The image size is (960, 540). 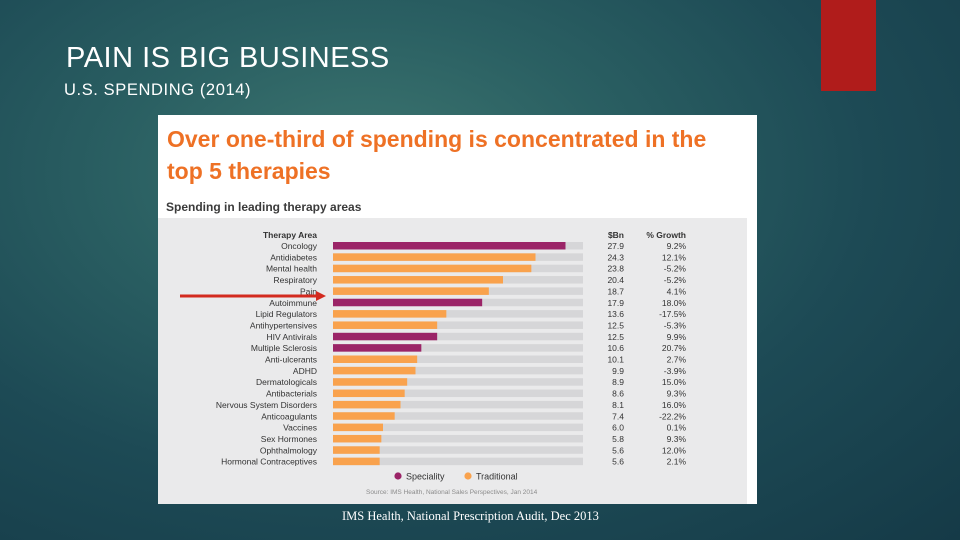 I want to click on value-label: 10.6, so click(x=615, y=348).